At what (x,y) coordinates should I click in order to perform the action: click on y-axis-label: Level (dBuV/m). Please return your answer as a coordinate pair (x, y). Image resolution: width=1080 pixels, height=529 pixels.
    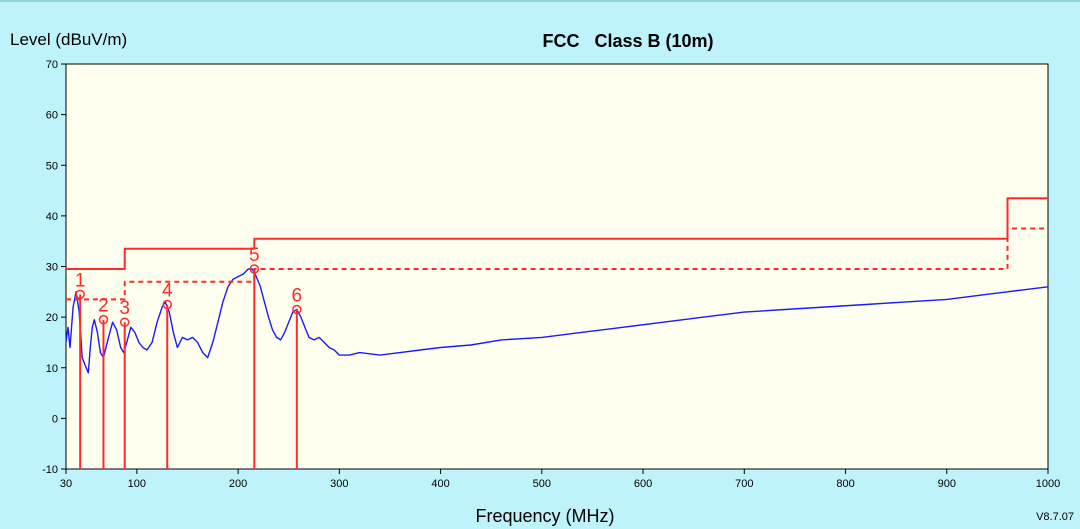
    Looking at the image, I should click on (68, 39).